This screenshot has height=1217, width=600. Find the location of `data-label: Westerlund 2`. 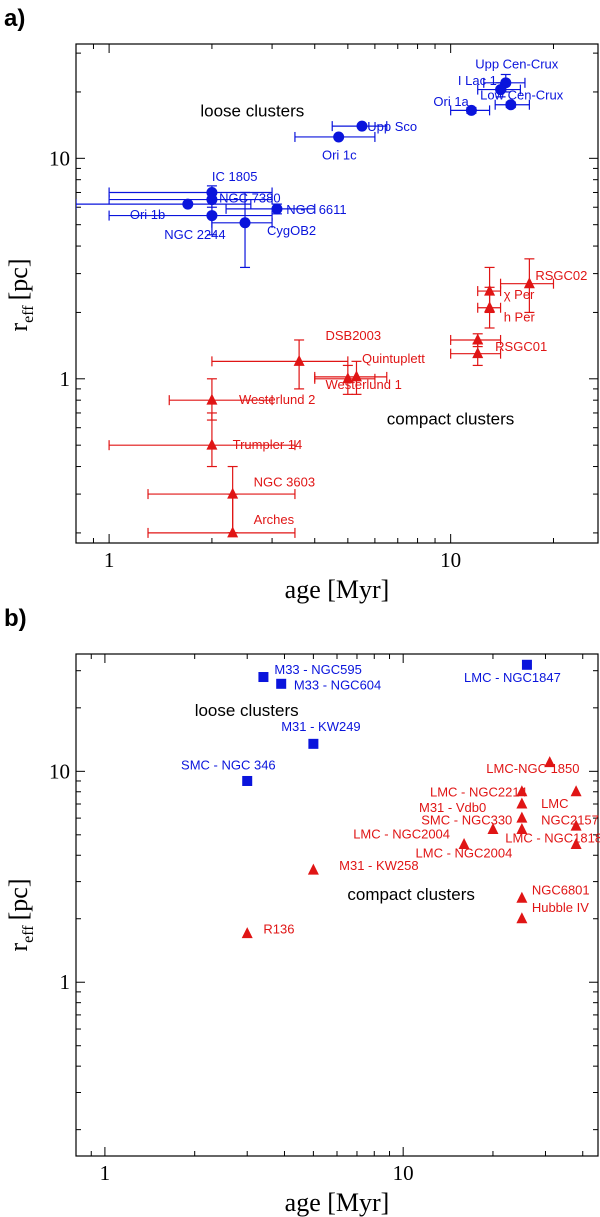

data-label: Westerlund 2 is located at coordinates (277, 399).